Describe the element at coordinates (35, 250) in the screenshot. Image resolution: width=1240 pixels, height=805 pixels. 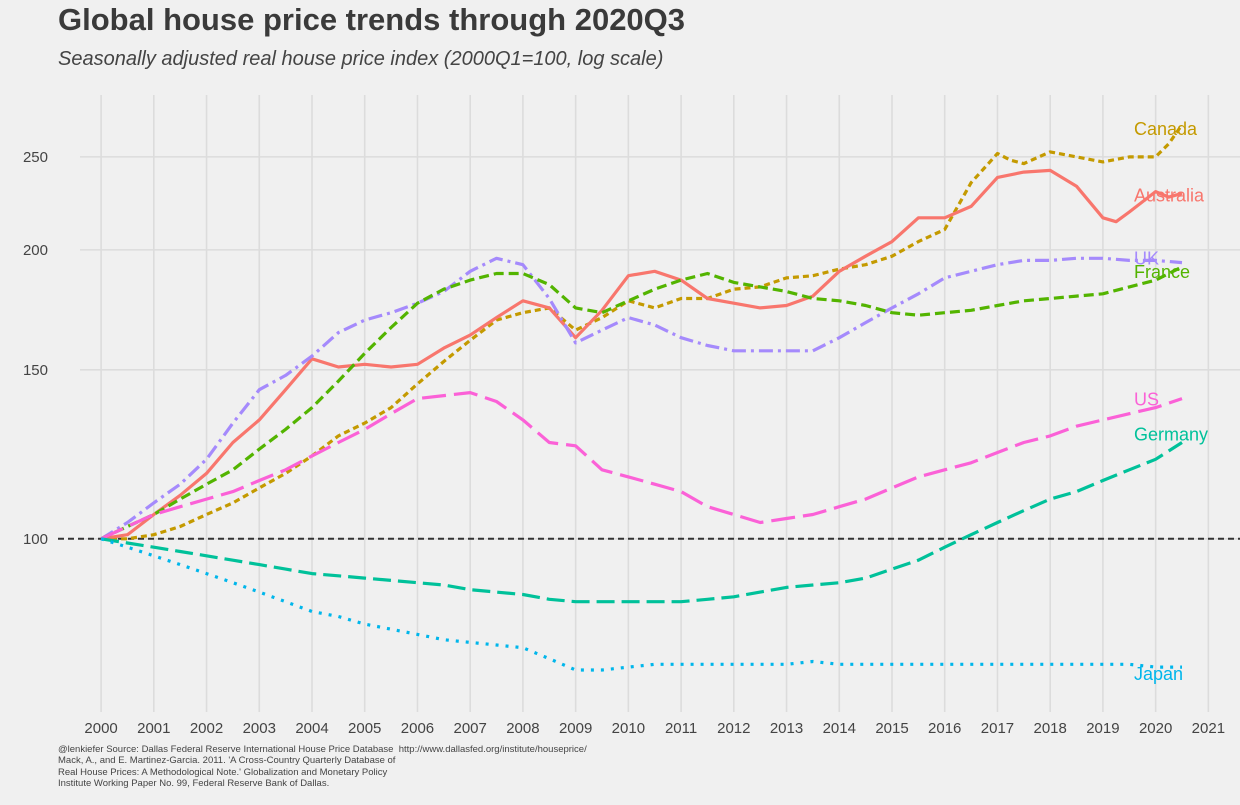
I see `y-tick-label: 200` at that location.